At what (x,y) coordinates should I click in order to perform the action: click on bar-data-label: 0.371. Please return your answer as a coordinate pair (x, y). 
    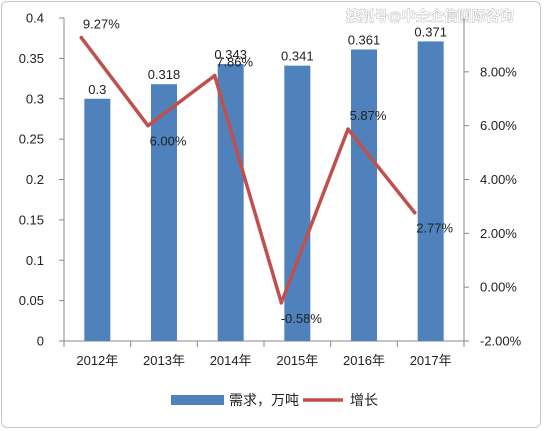
    Looking at the image, I should click on (430, 31).